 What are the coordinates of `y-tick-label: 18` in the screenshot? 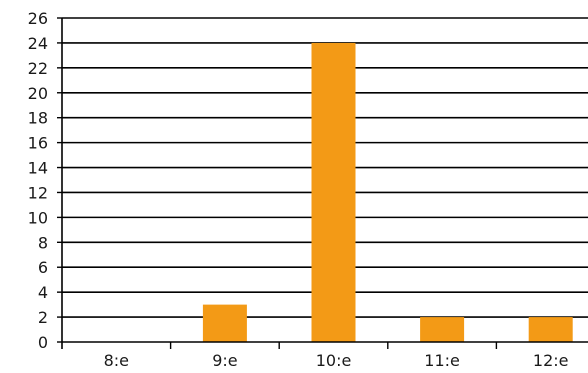 It's located at (38, 118).